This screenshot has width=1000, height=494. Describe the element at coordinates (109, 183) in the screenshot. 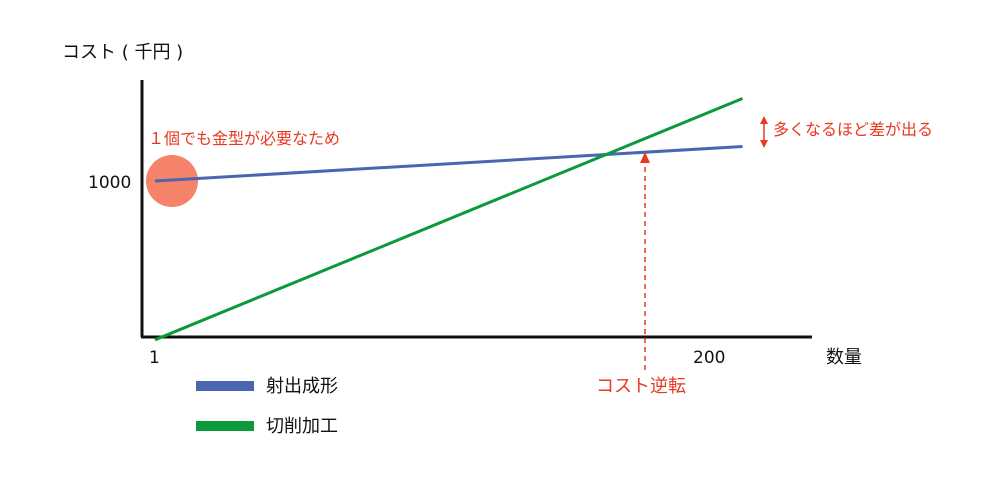

I see `y-tick-label-1000: 1000` at that location.